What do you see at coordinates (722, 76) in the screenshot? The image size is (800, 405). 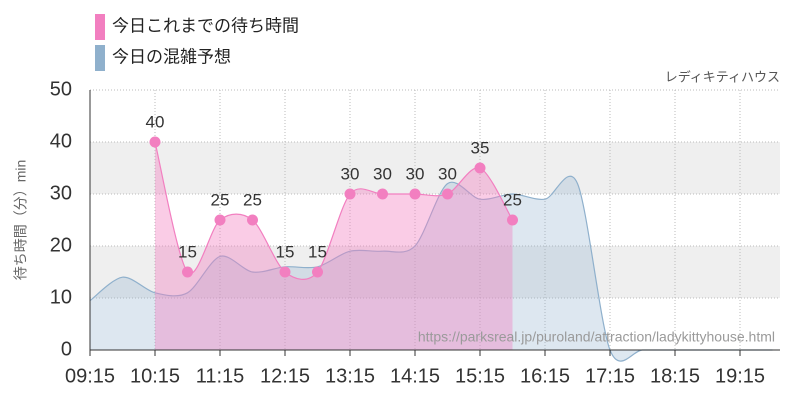 I see `annotation: レディキティハウス` at bounding box center [722, 76].